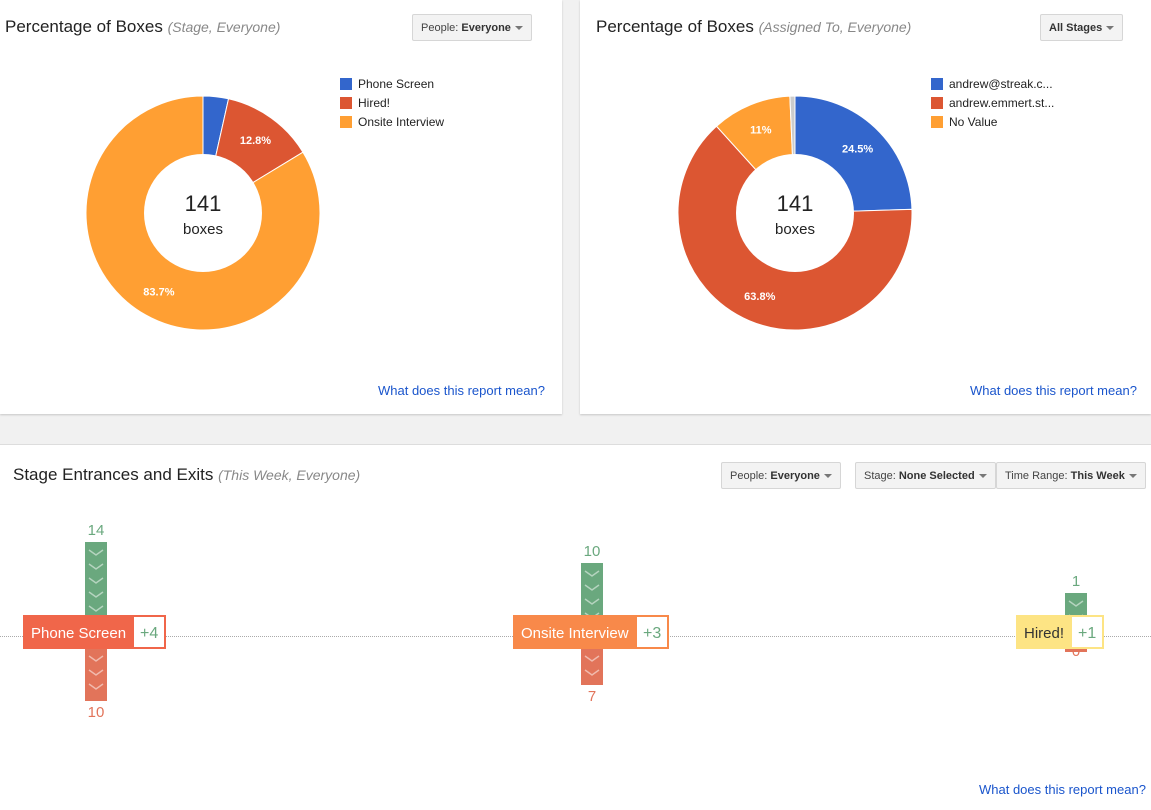 The width and height of the screenshot is (1151, 810). I want to click on filter-label: Stage:, so click(881, 476).